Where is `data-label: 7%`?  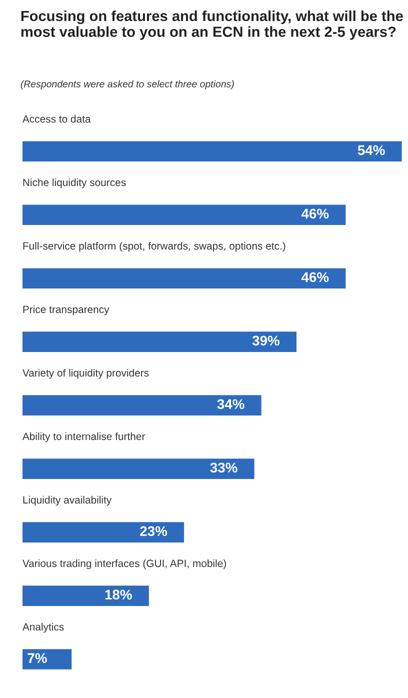 data-label: 7% is located at coordinates (37, 658).